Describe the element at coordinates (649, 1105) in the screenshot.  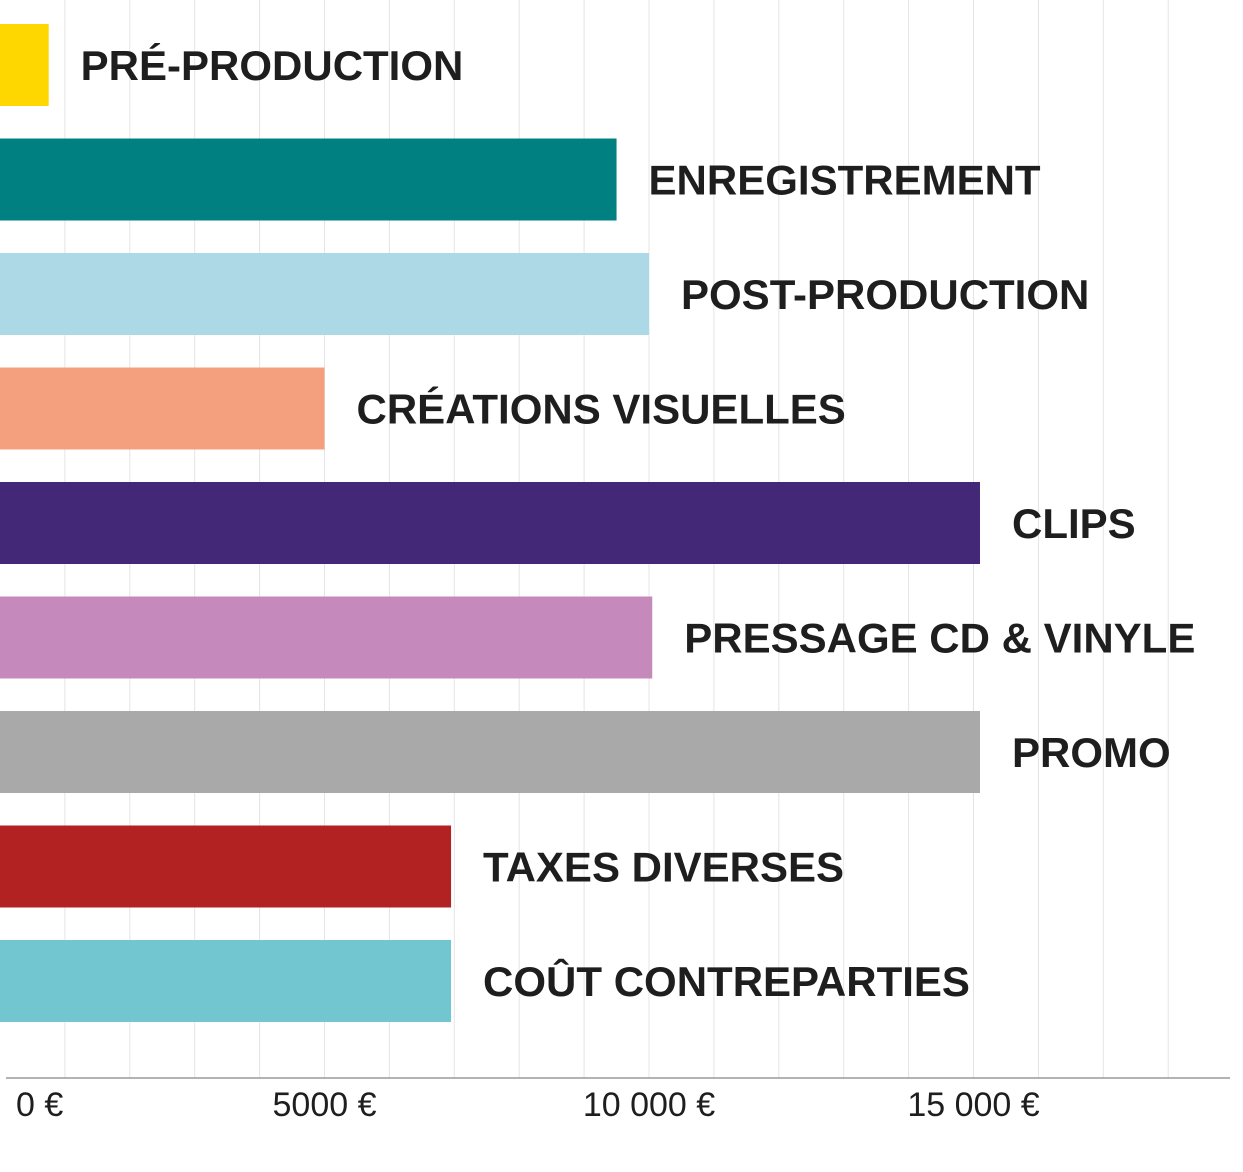
I see `x-tick-label: 10 000 €` at that location.